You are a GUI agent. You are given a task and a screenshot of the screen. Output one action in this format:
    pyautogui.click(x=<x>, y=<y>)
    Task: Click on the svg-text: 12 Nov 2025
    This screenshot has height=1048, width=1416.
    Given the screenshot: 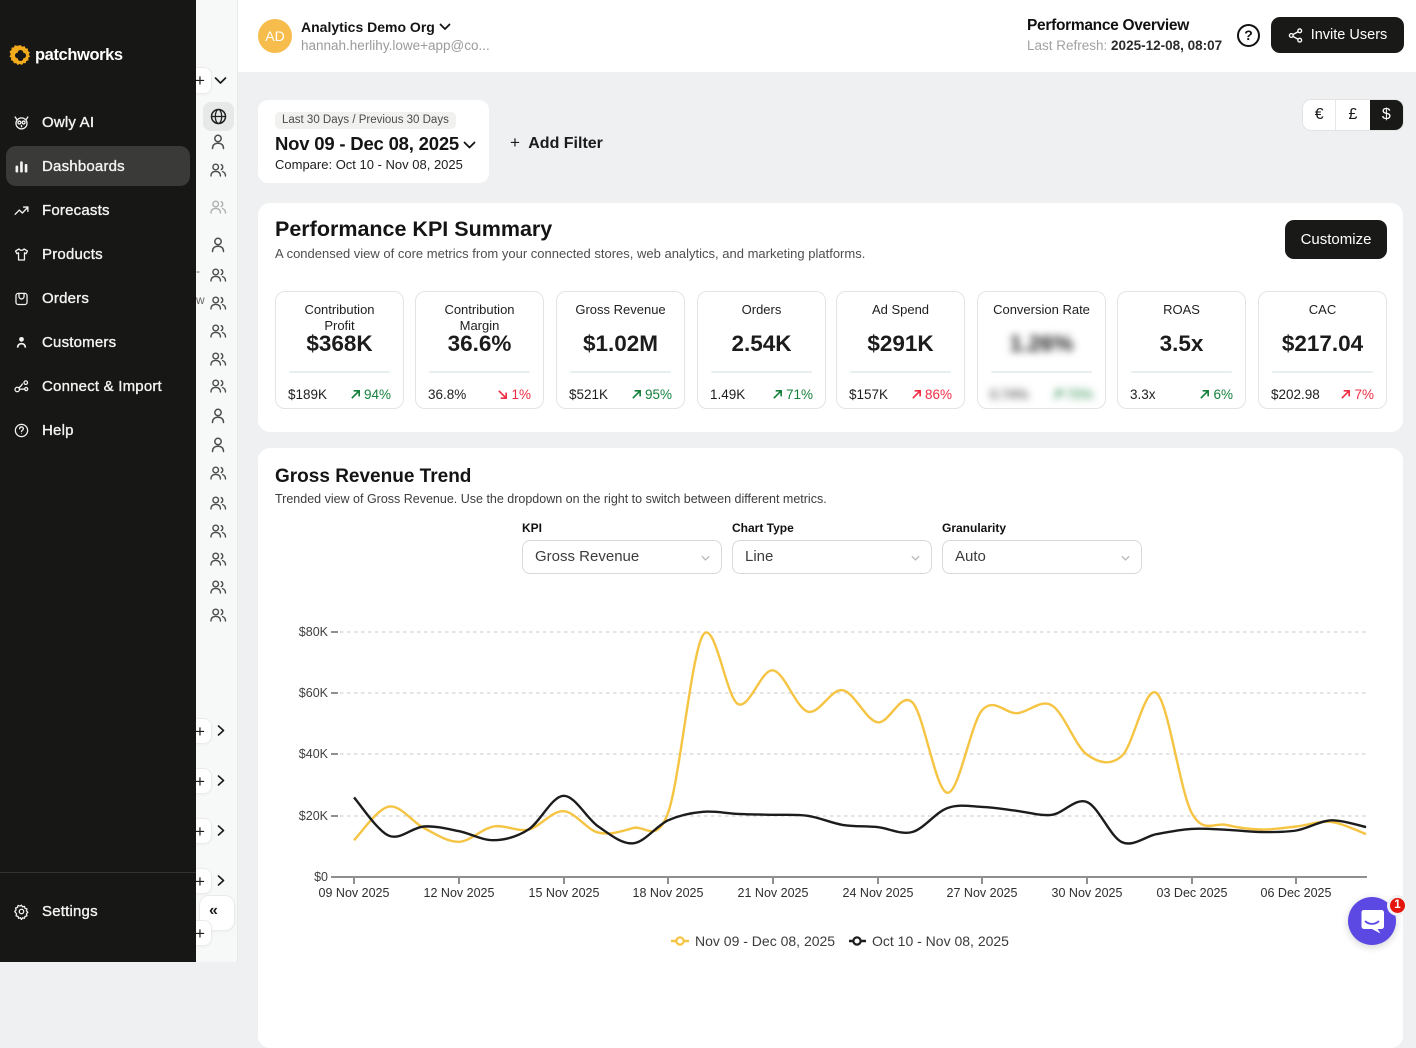 What is the action you would take?
    pyautogui.click(x=459, y=893)
    